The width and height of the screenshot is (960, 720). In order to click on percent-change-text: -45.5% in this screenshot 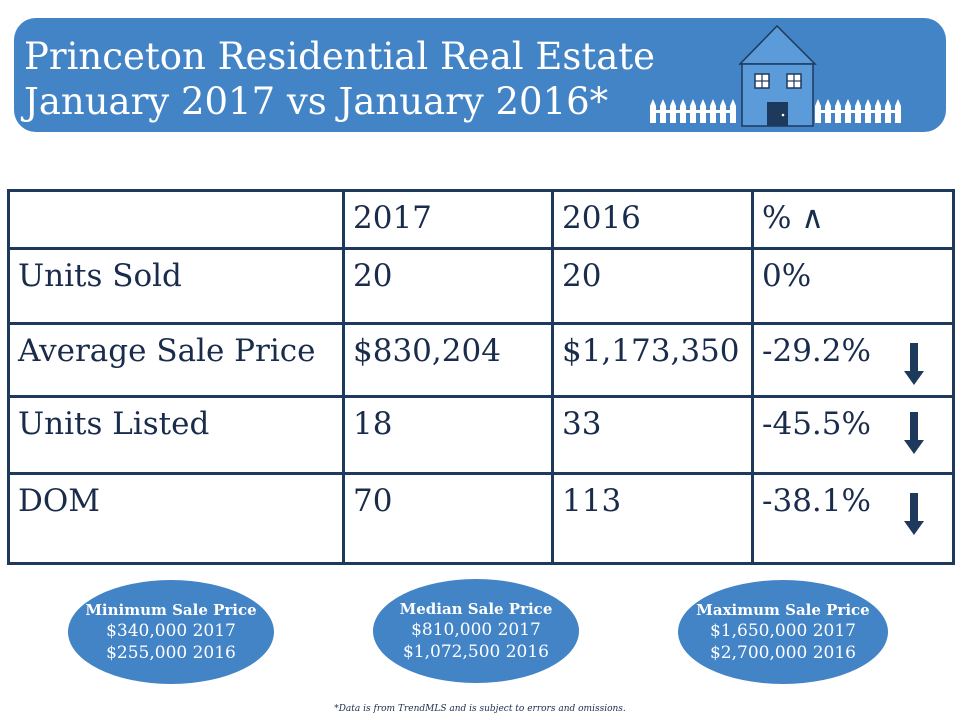, I will do `click(816, 424)`.